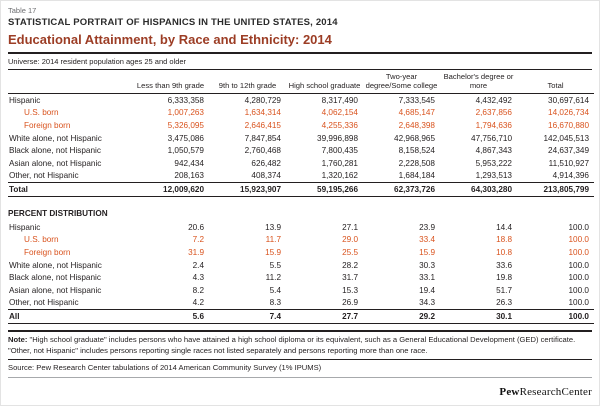  What do you see at coordinates (198, 265) in the screenshot?
I see `cell-value: 2.4` at bounding box center [198, 265].